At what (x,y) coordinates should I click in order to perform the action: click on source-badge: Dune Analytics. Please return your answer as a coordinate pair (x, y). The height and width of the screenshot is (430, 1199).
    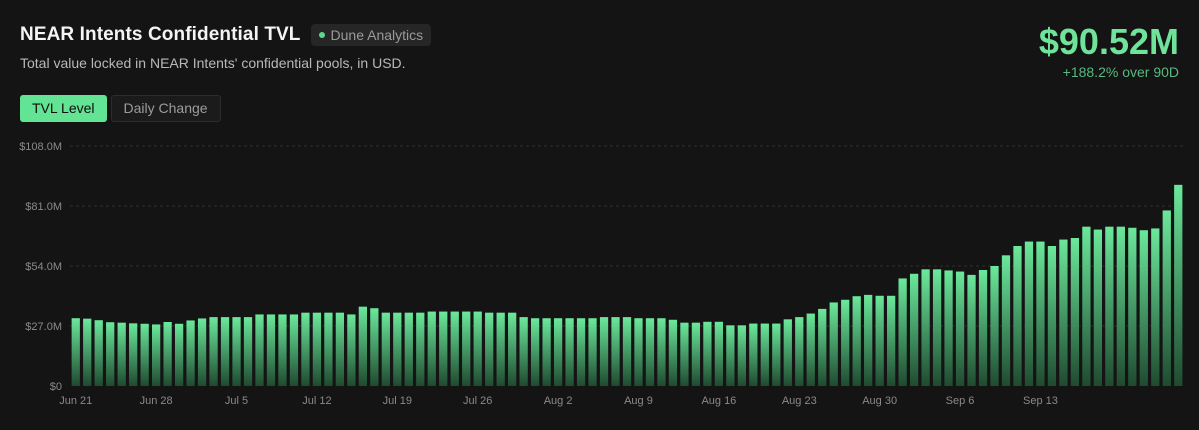
    Looking at the image, I should click on (371, 35).